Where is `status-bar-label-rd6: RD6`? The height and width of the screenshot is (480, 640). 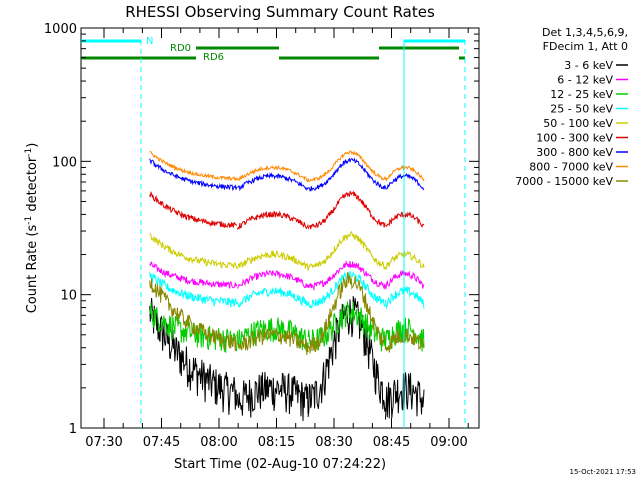 status-bar-label-rd6: RD6 is located at coordinates (213, 57).